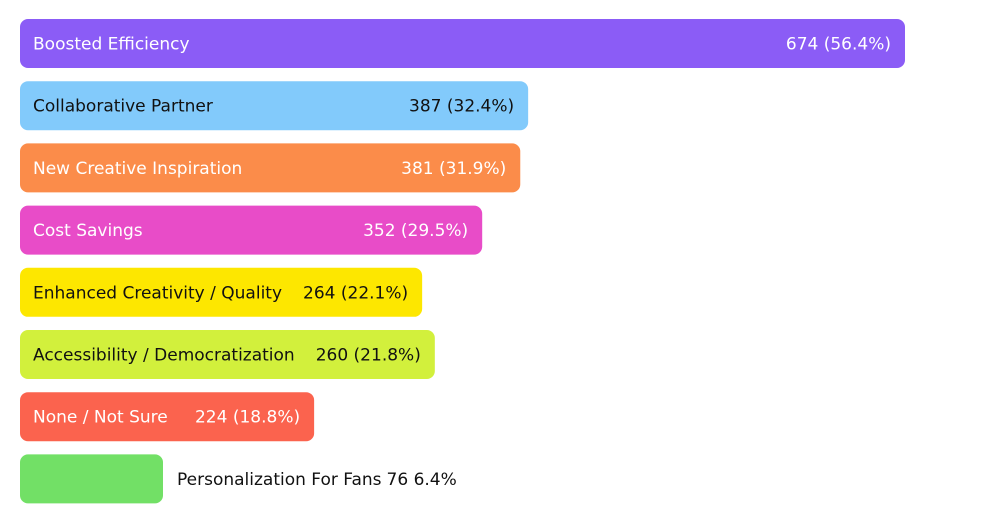 The image size is (1000, 529). I want to click on value-label: 381 (31.9%), so click(453, 169).